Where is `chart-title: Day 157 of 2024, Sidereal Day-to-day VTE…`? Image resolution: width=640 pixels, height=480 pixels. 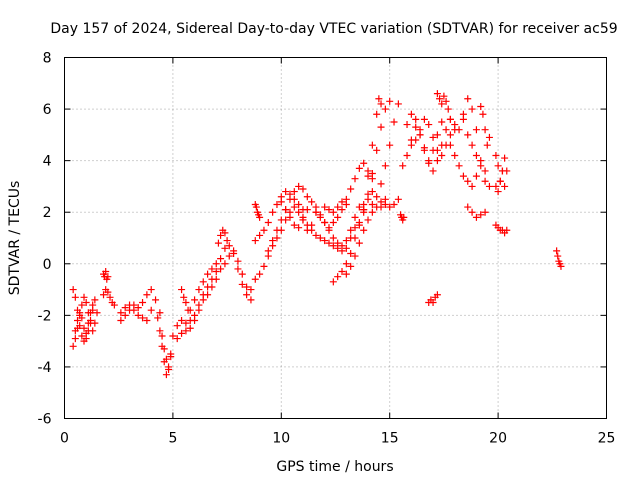
chart-title: Day 157 of 2024, Sidereal Day-to-day VTE… is located at coordinates (333, 29).